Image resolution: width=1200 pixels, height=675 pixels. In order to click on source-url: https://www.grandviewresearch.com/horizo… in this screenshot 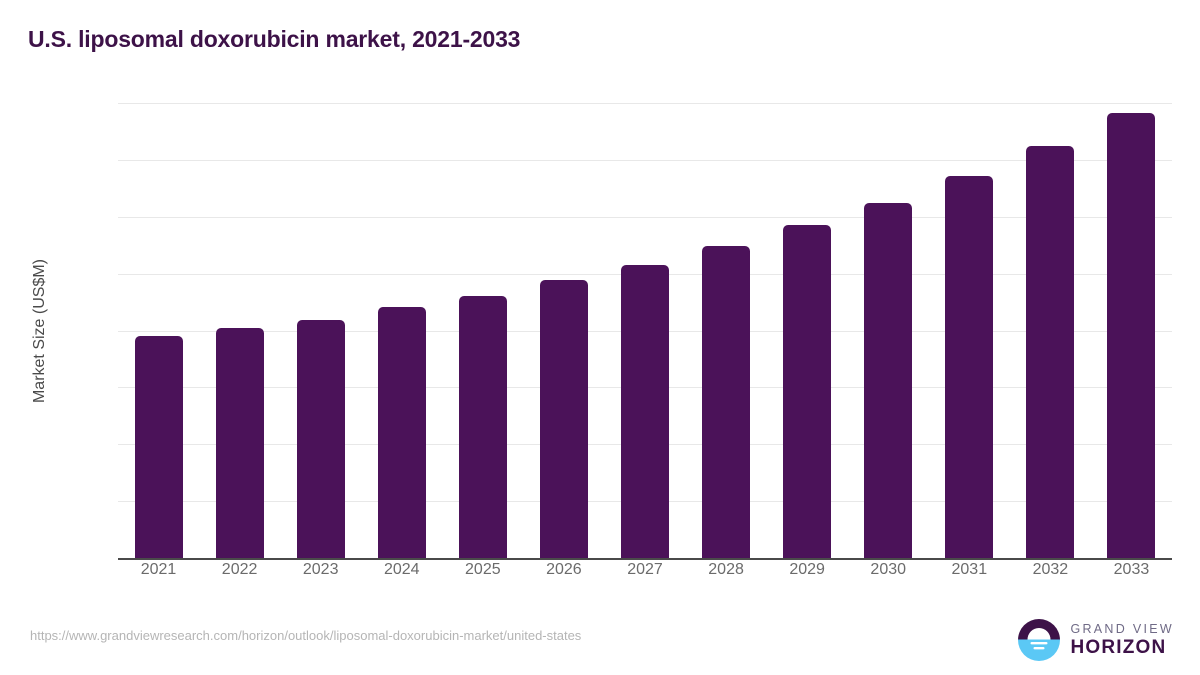, I will do `click(306, 635)`.